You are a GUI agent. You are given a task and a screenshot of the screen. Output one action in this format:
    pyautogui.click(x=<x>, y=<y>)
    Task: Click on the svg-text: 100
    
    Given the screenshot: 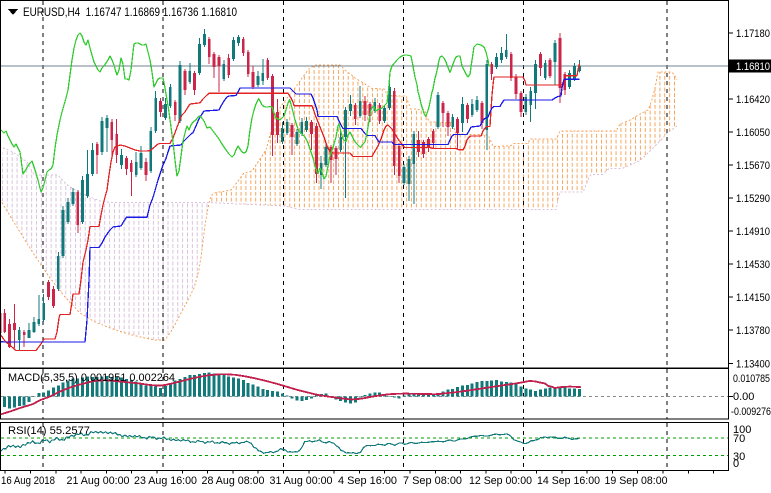 What is the action you would take?
    pyautogui.click(x=742, y=430)
    